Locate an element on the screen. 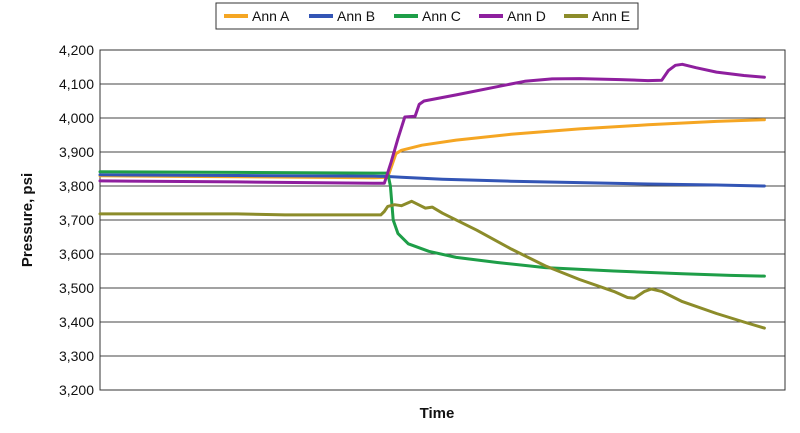 The image size is (800, 433). series-line-ann-b is located at coordinates (432, 180).